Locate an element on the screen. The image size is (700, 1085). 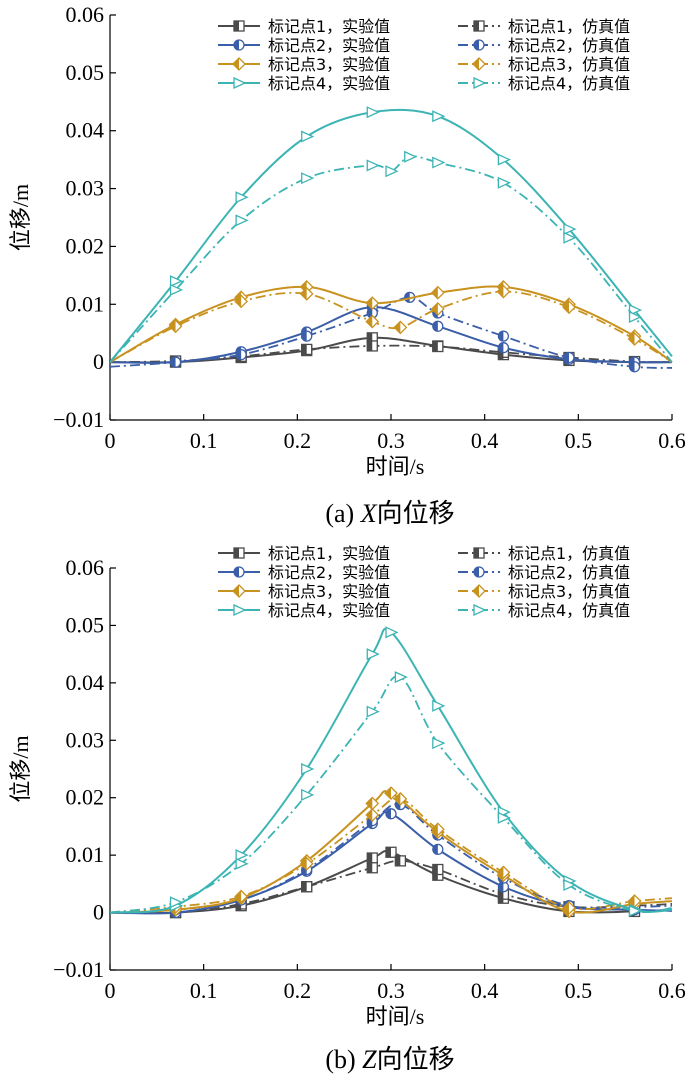
legend-item: 标记点4，实验值 is located at coordinates (304, 83).